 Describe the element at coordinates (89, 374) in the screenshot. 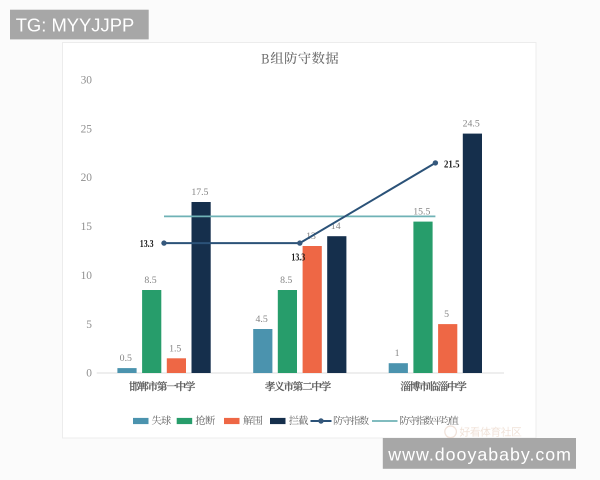

I see `svg-text: 0` at that location.